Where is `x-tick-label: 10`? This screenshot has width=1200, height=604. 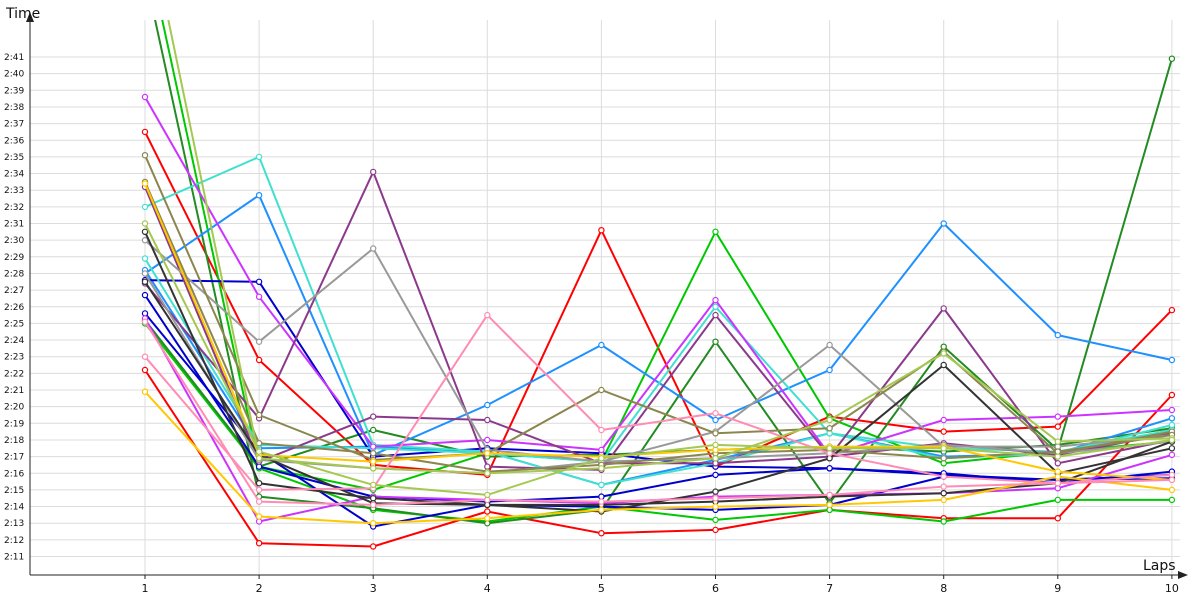 x-tick-label: 10 is located at coordinates (1172, 588).